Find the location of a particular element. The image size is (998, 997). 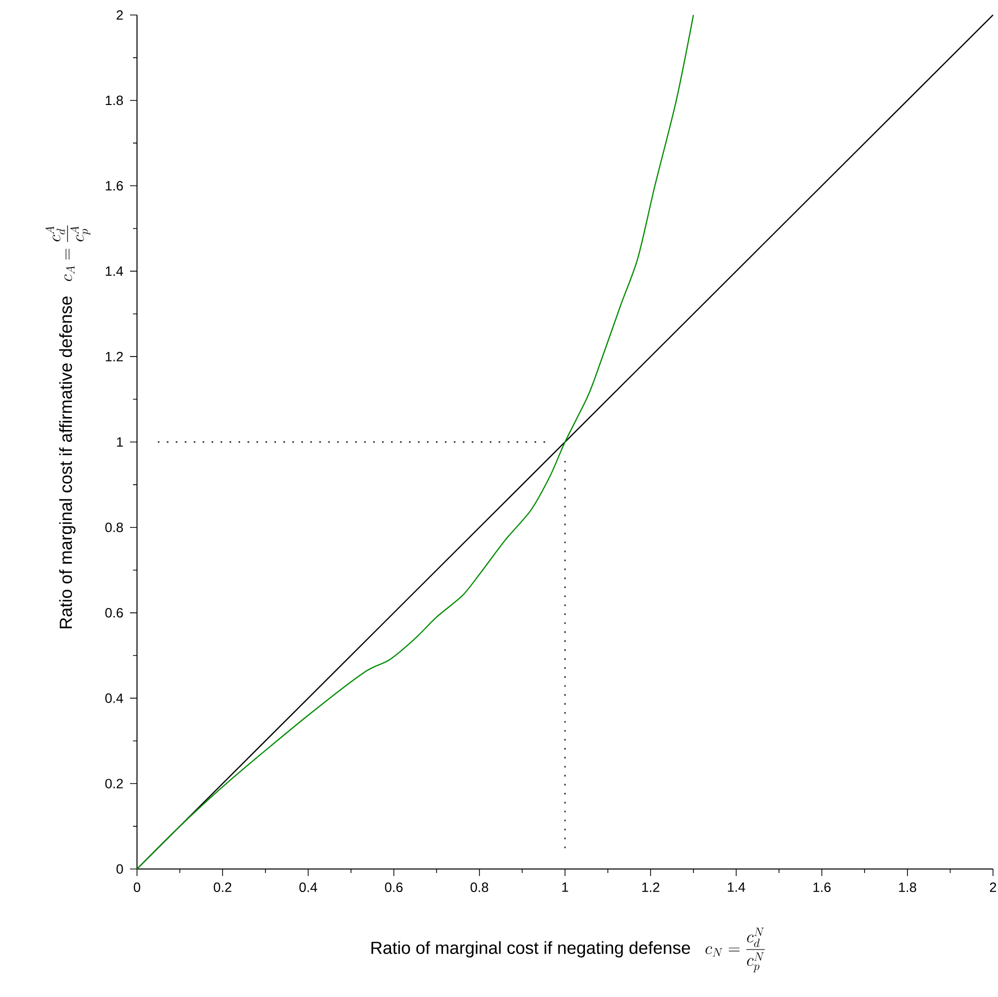

x-tick-label: 0 is located at coordinates (137, 887).